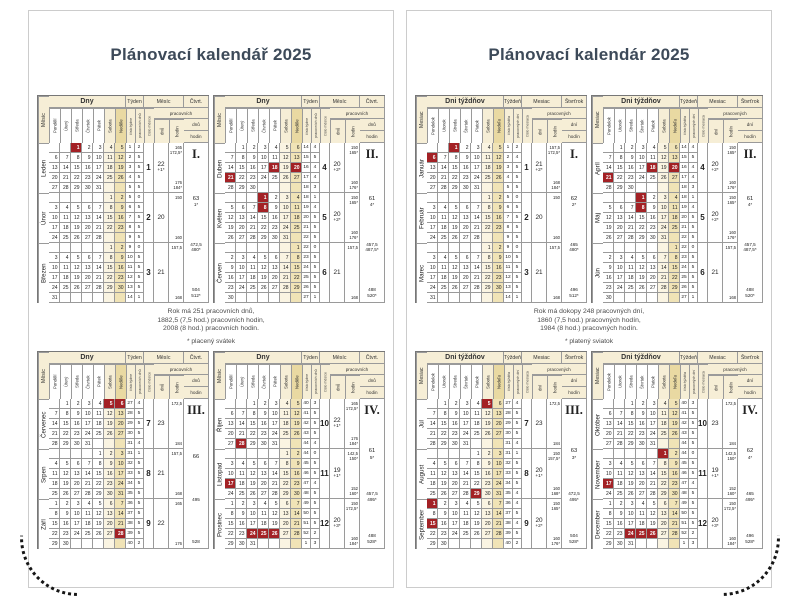  I want to click on date-cell: 14, so click(630, 218).